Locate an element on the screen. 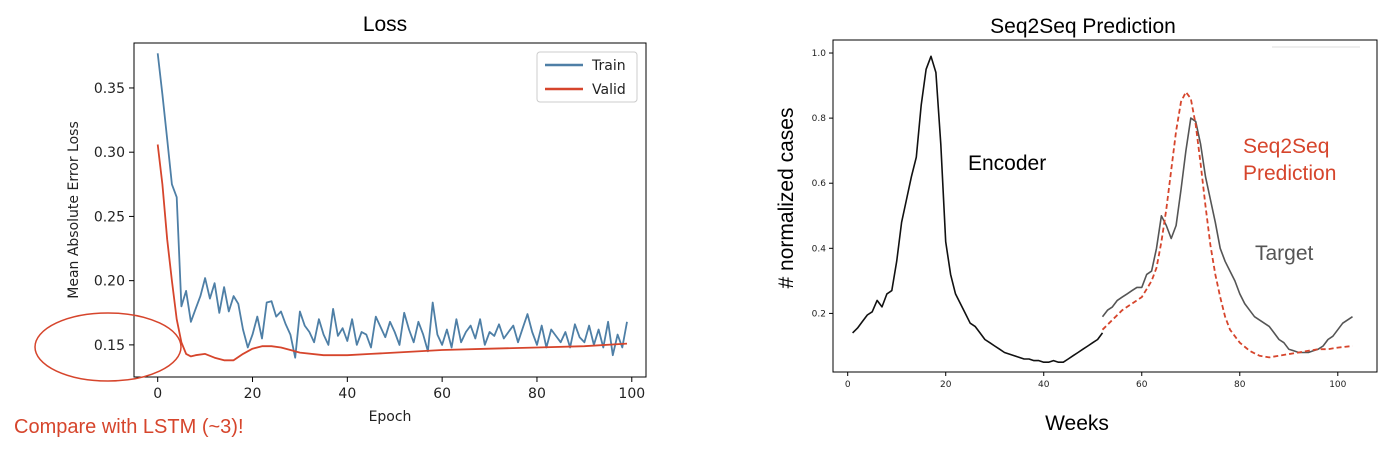  legend-train-label: Train is located at coordinates (608, 66).